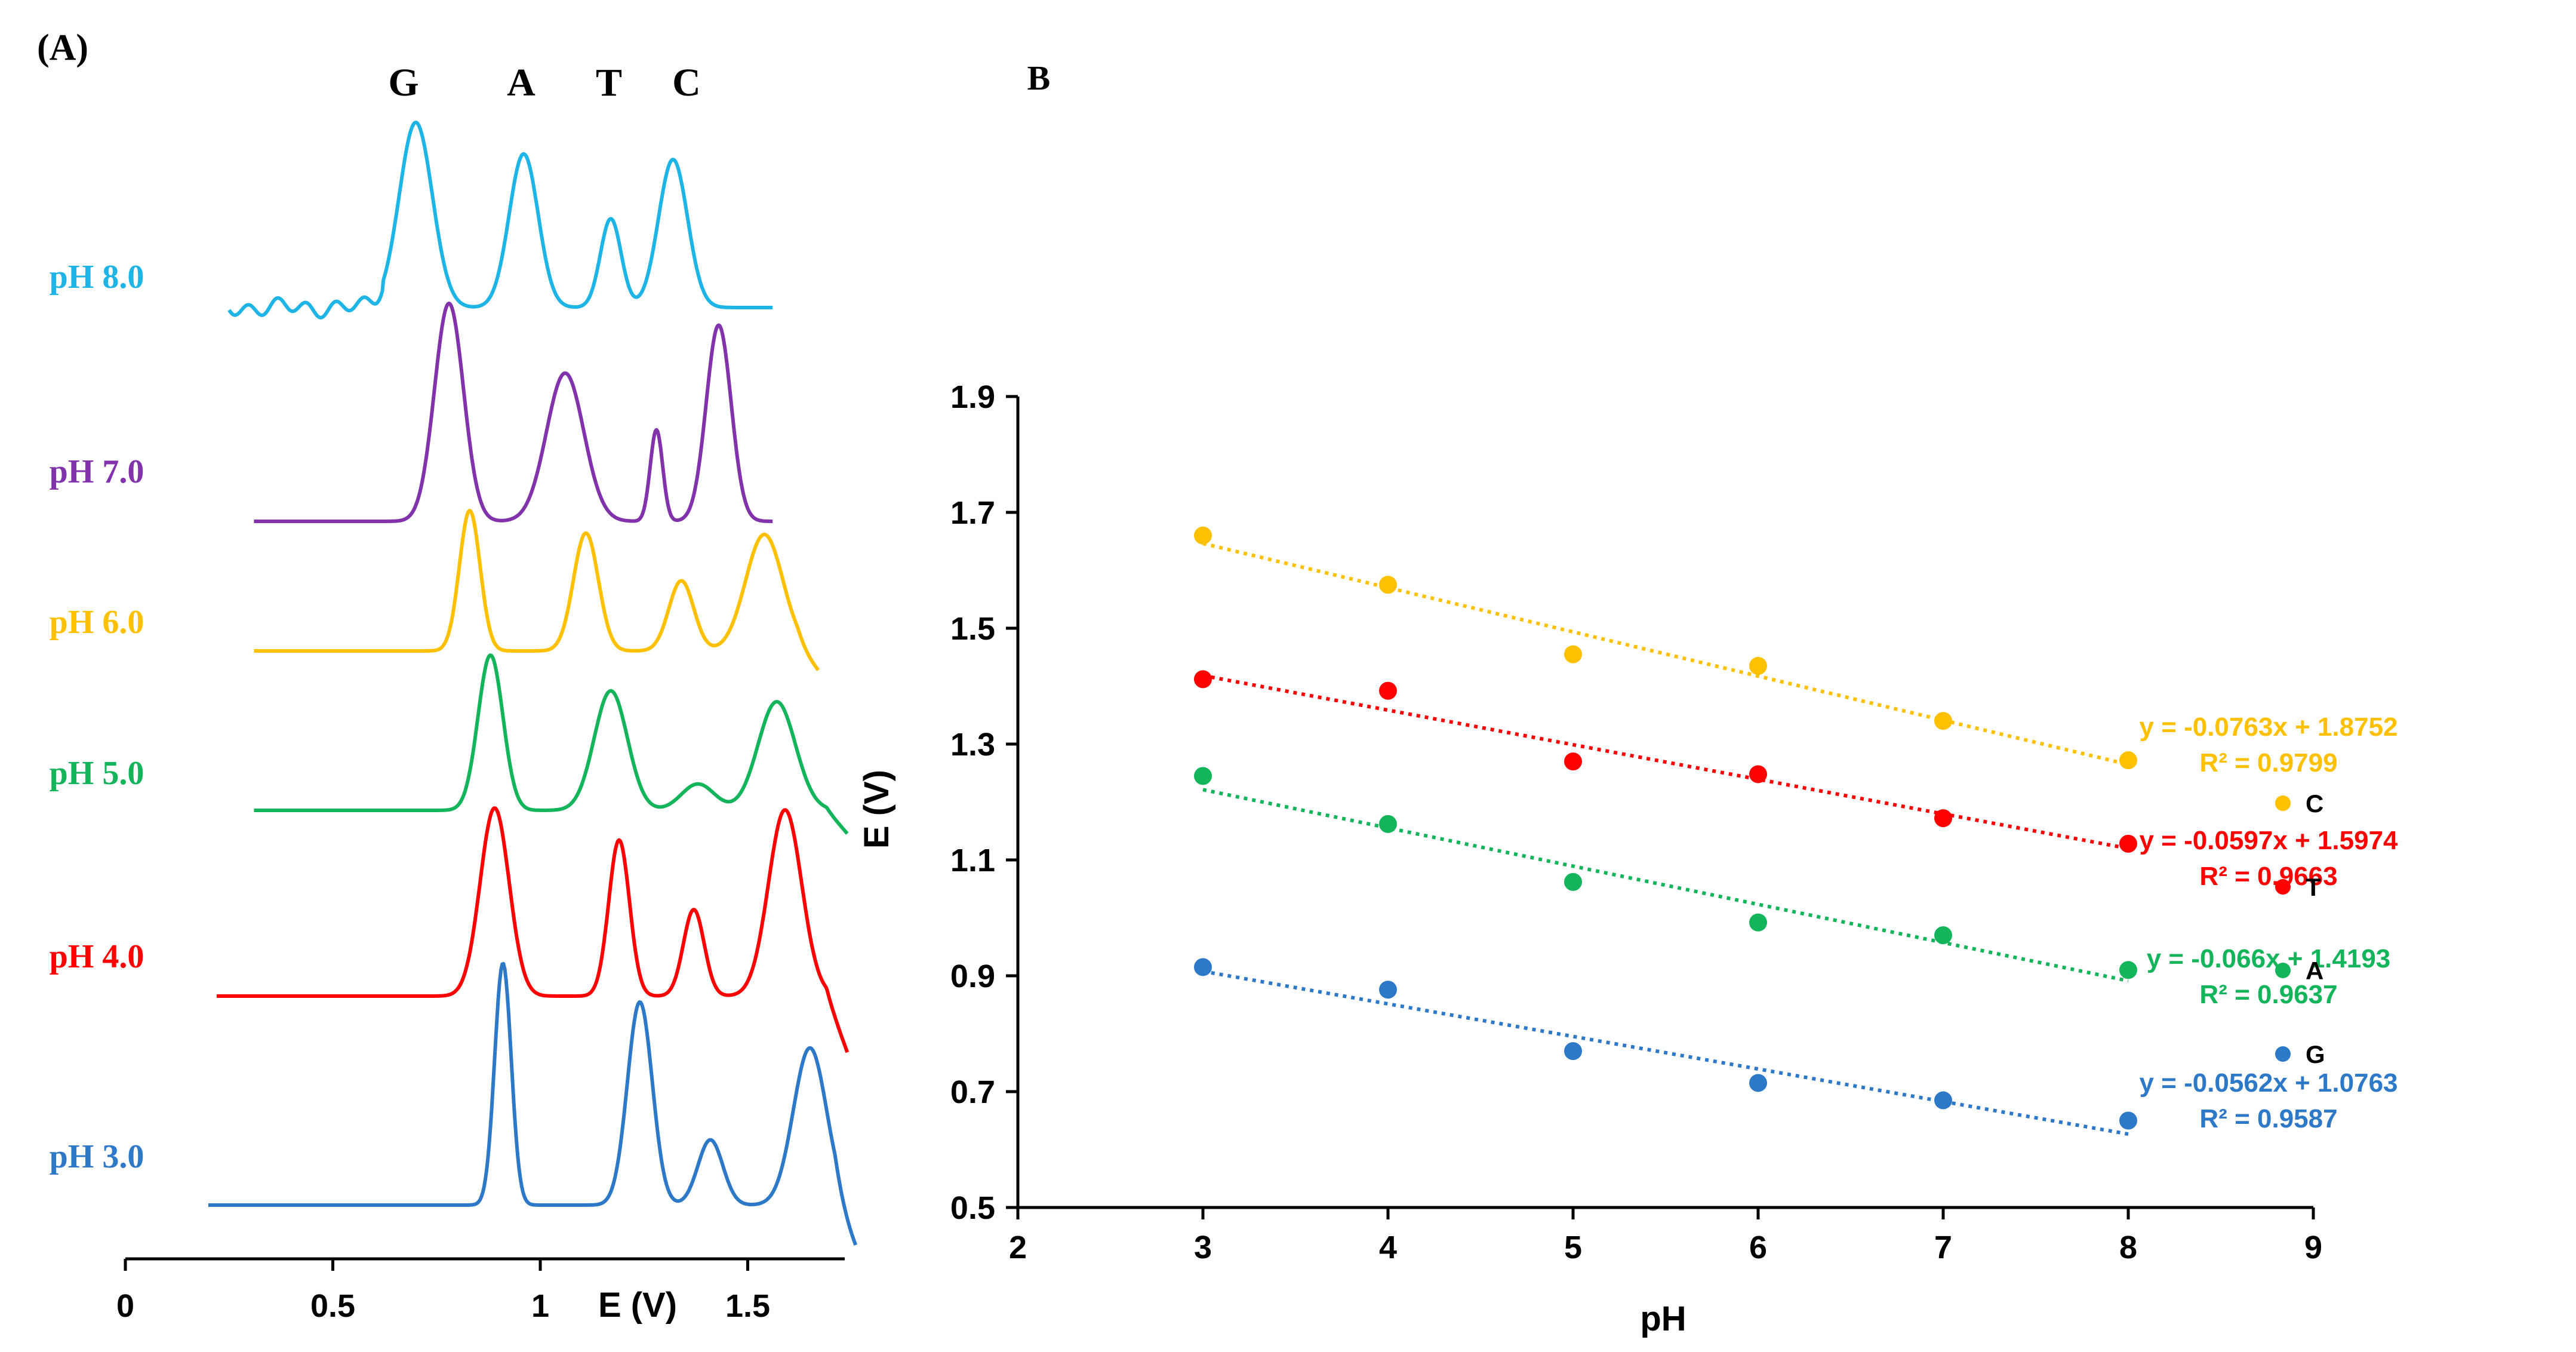 The image size is (2576, 1352). I want to click on series-g: y = -0.0562x + 1.0763 R² = 0.9587 G, so click(1796, 1047).